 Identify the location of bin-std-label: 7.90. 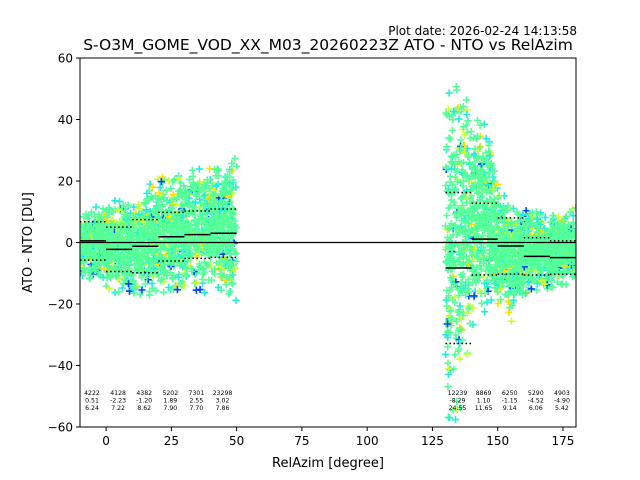
(170, 408).